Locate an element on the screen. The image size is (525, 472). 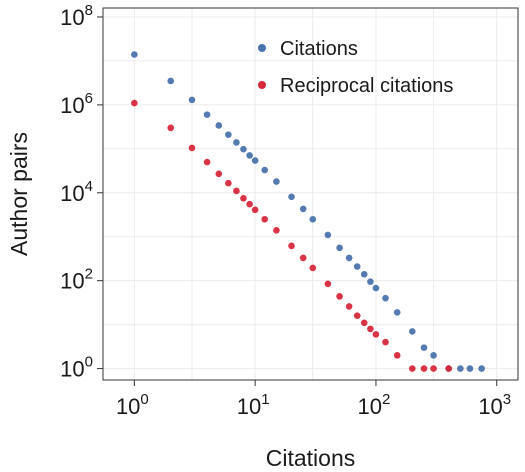
x-tick-label: 10¹ is located at coordinates (253, 405).